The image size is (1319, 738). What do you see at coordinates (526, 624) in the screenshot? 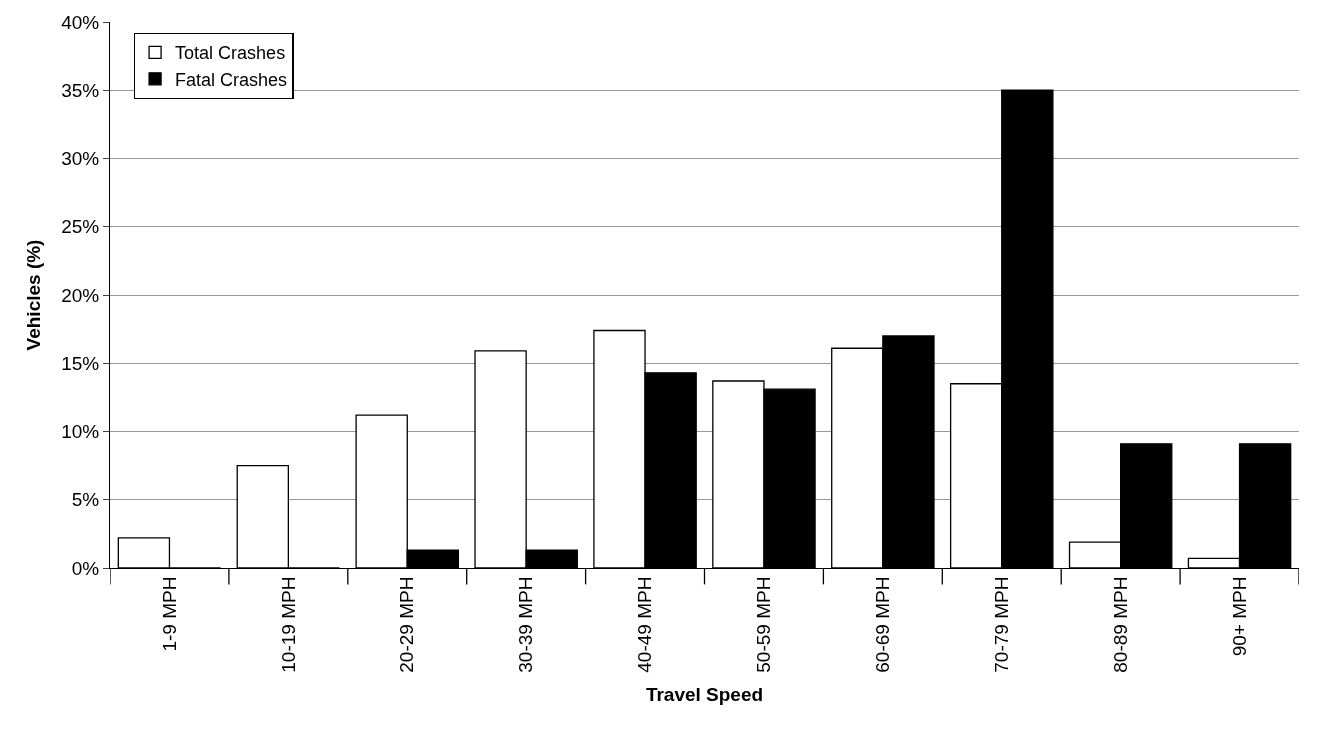
I see `x-tick-label: 30-39 MPH` at bounding box center [526, 624].